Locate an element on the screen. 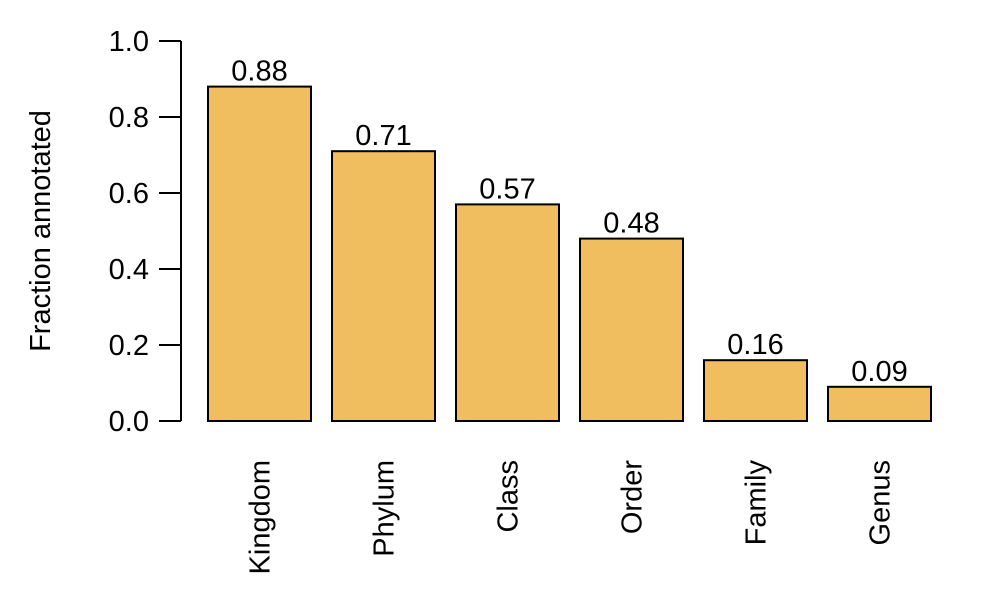 The image size is (1000, 600). bar-family is located at coordinates (755, 391).